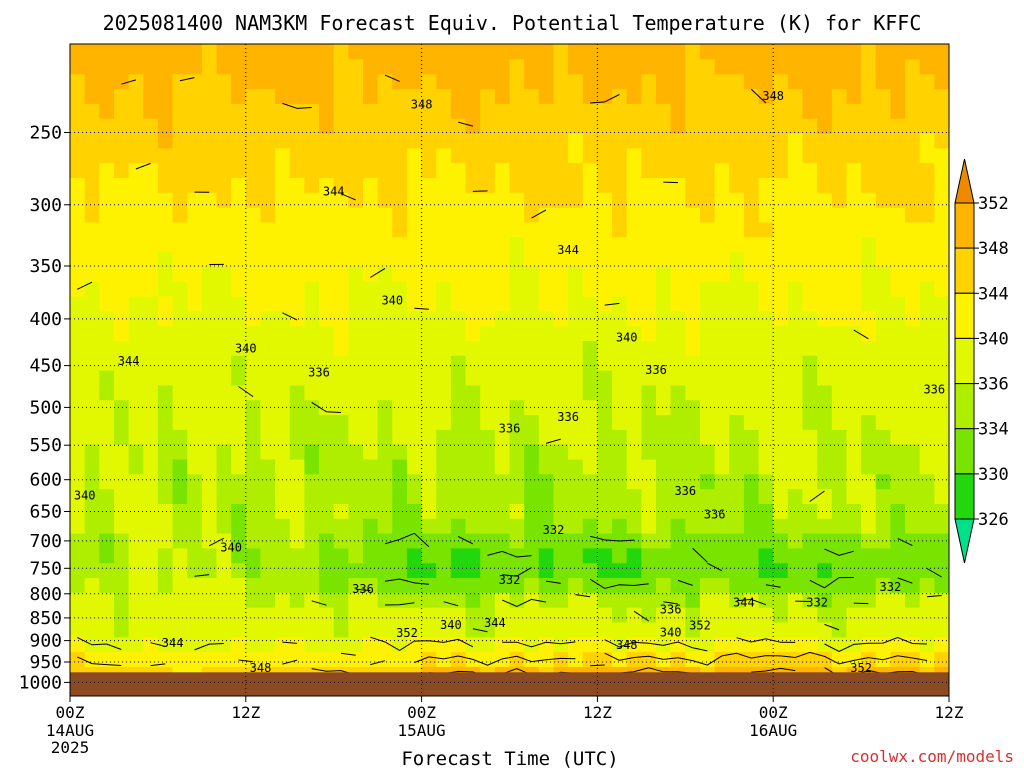 Image resolution: width=1024 pixels, height=768 pixels. Describe the element at coordinates (627, 337) in the screenshot. I see `contour-label: 340` at that location.